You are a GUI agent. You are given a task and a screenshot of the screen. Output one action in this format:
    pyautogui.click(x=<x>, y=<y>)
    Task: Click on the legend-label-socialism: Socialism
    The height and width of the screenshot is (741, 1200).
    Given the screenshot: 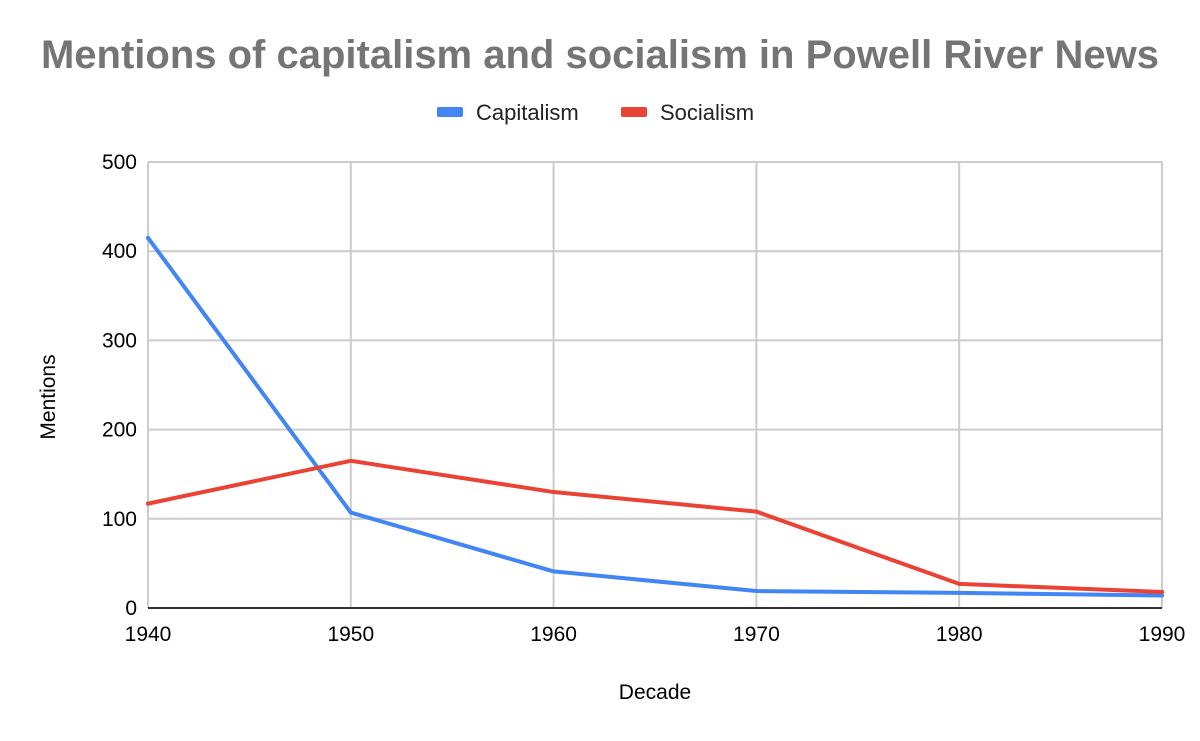 What is the action you would take?
    pyautogui.click(x=707, y=112)
    